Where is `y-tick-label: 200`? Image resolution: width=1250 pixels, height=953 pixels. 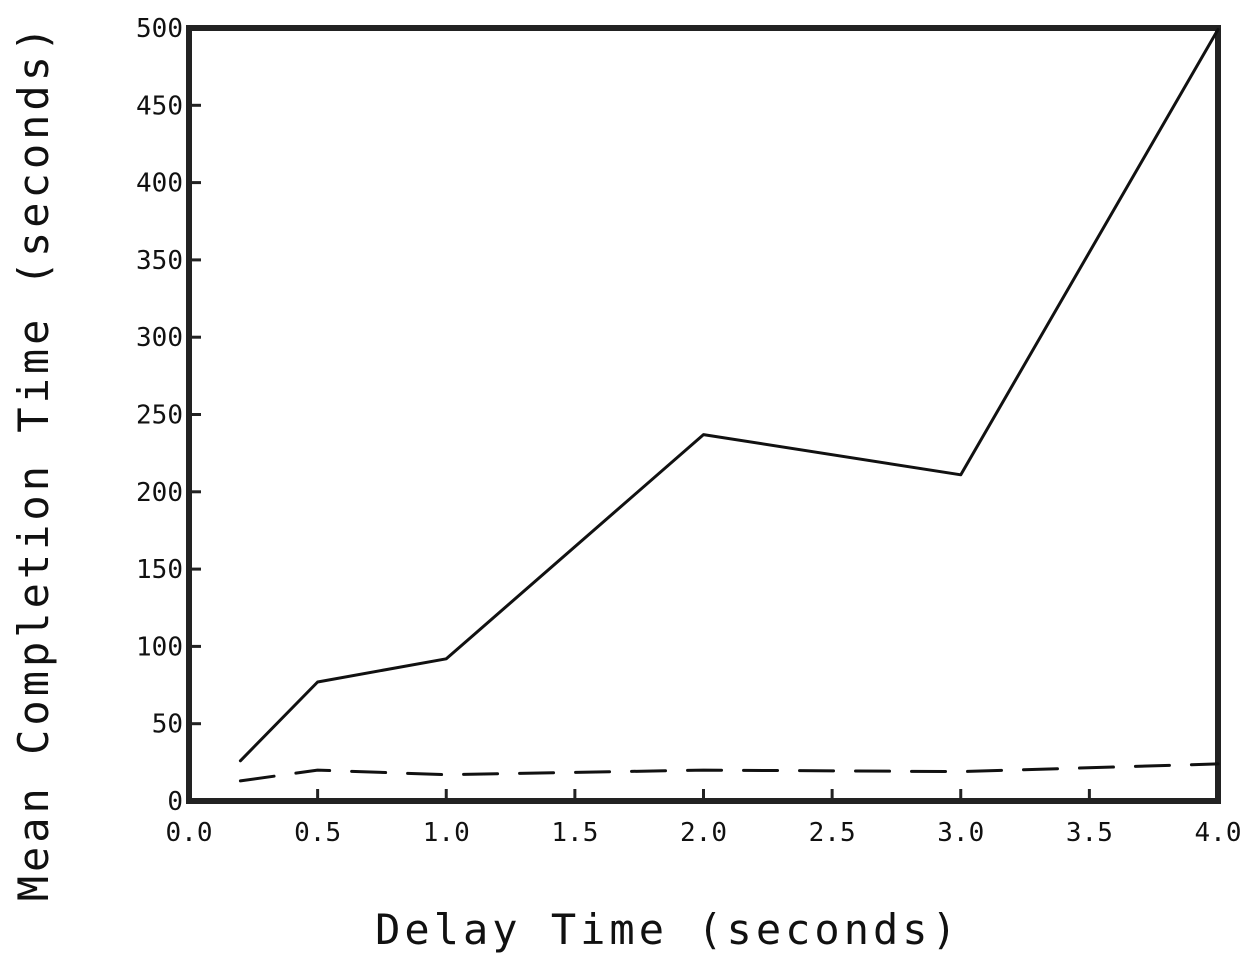 y-tick-label: 200 is located at coordinates (159, 493).